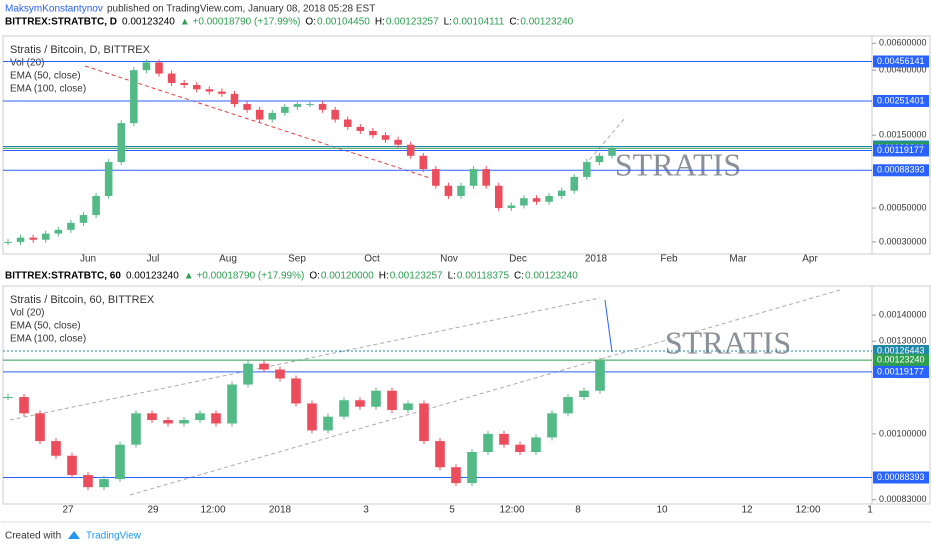 This screenshot has width=932, height=550. I want to click on info-text: 0.00104111, so click(479, 22).